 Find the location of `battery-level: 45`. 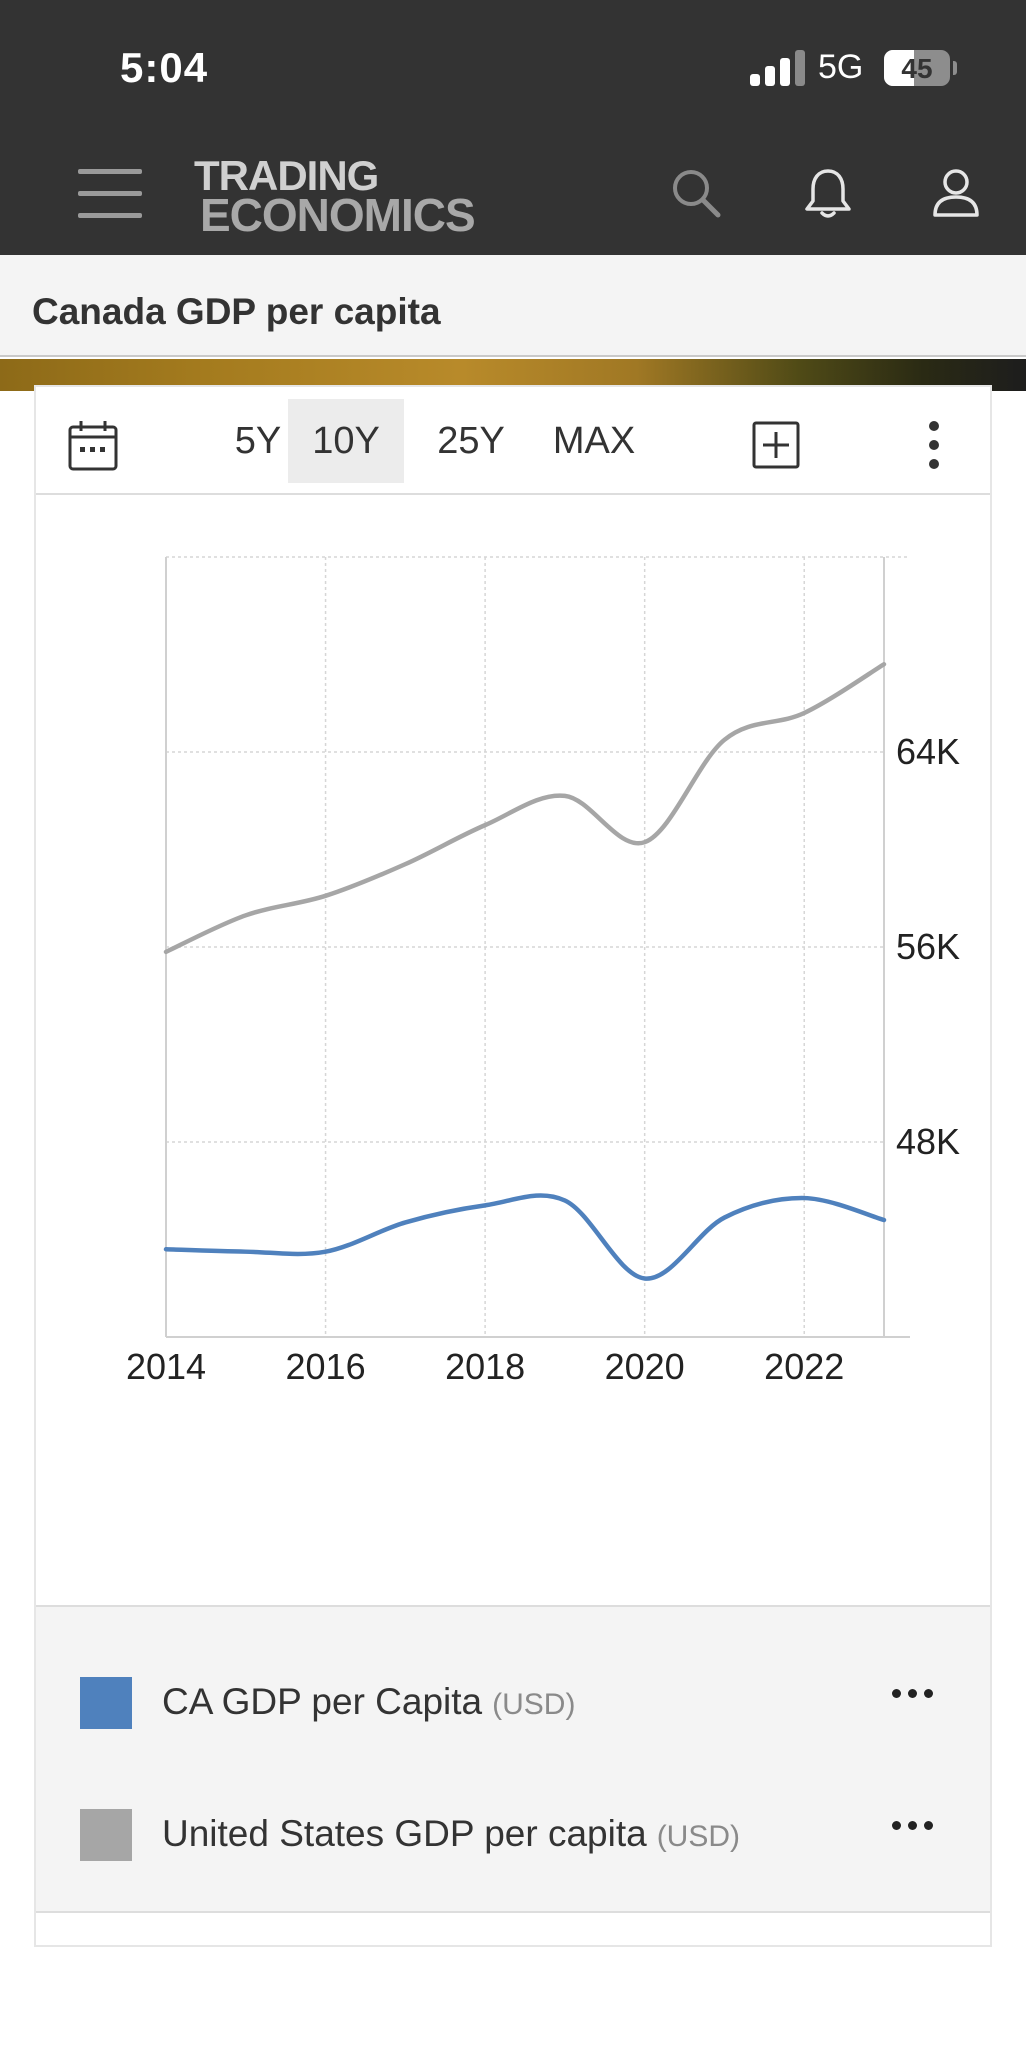

battery-level: 45 is located at coordinates (917, 68).